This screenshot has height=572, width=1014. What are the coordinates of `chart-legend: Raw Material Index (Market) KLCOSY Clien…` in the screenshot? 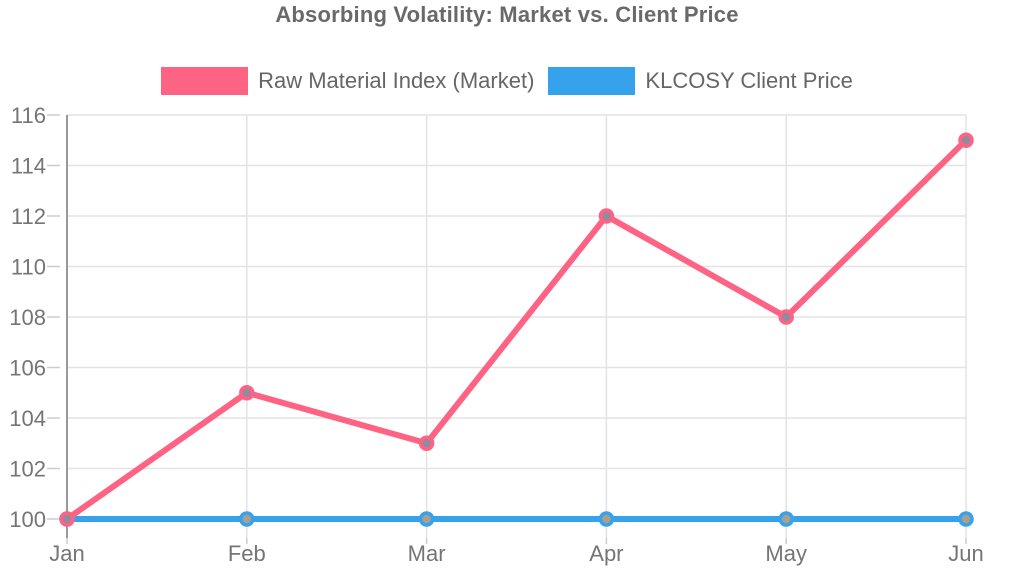 It's located at (507, 81).